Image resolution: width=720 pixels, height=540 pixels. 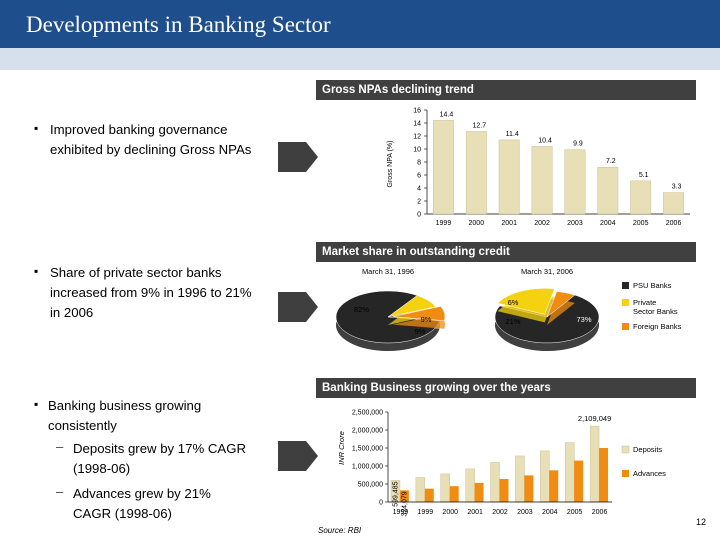 What do you see at coordinates (561, 312) in the screenshot?
I see `pie-slice-depth` at bounding box center [561, 312].